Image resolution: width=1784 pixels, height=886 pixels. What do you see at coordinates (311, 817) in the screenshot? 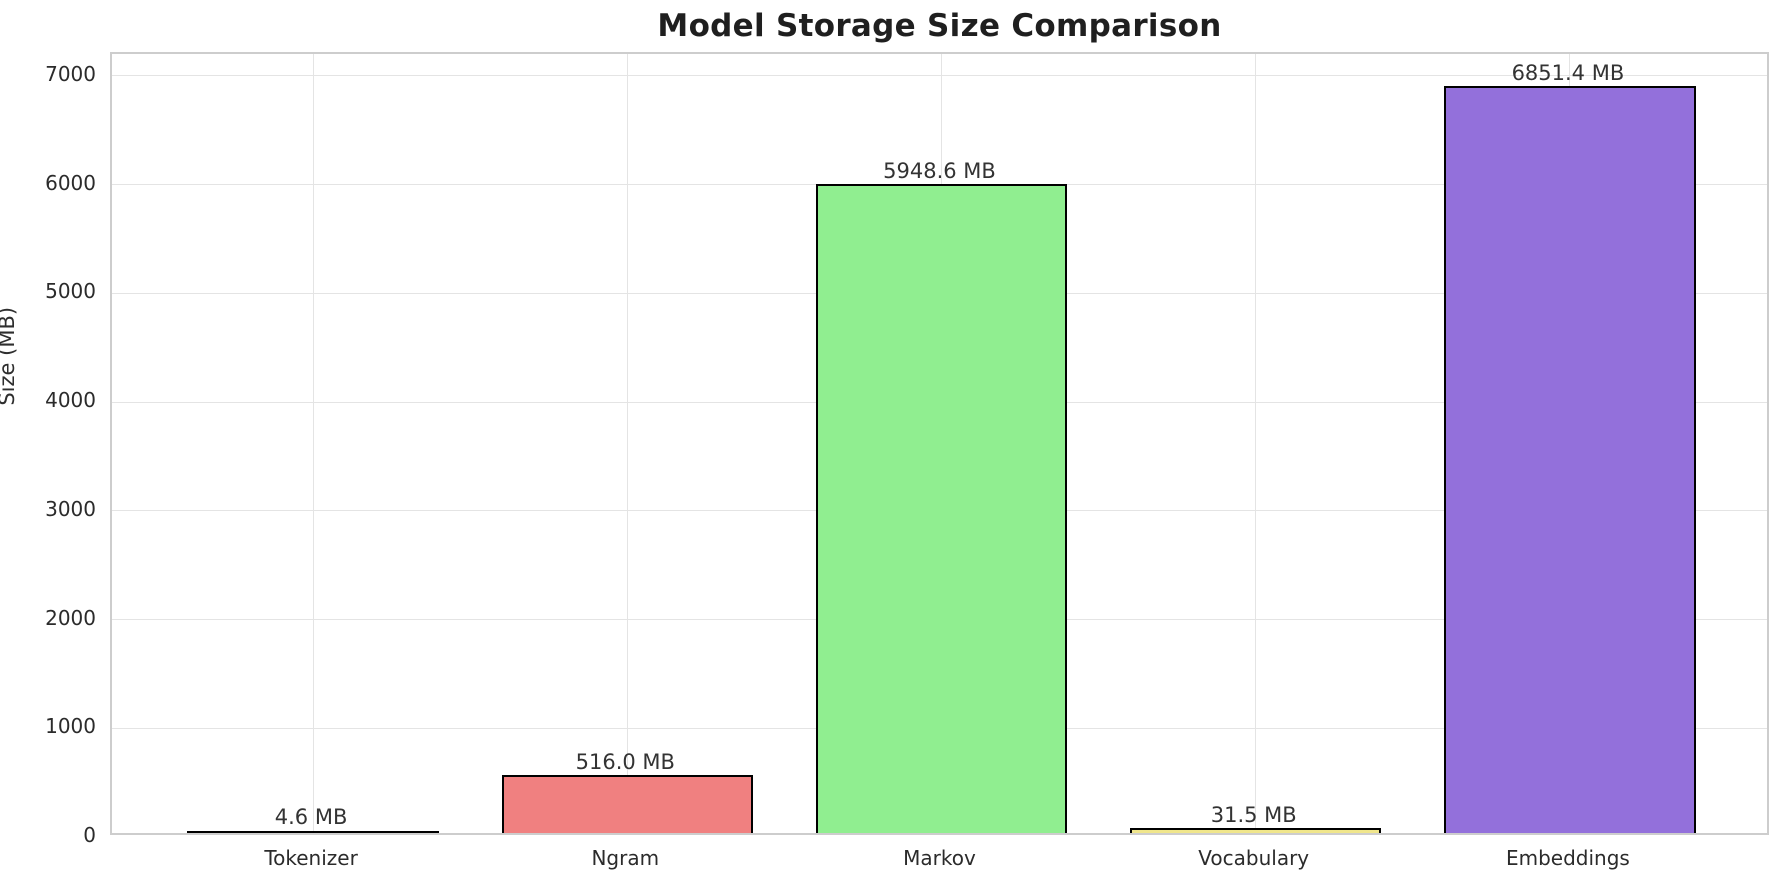
I see `bar-value-label-tokenizer: 4.6 MB` at bounding box center [311, 817].